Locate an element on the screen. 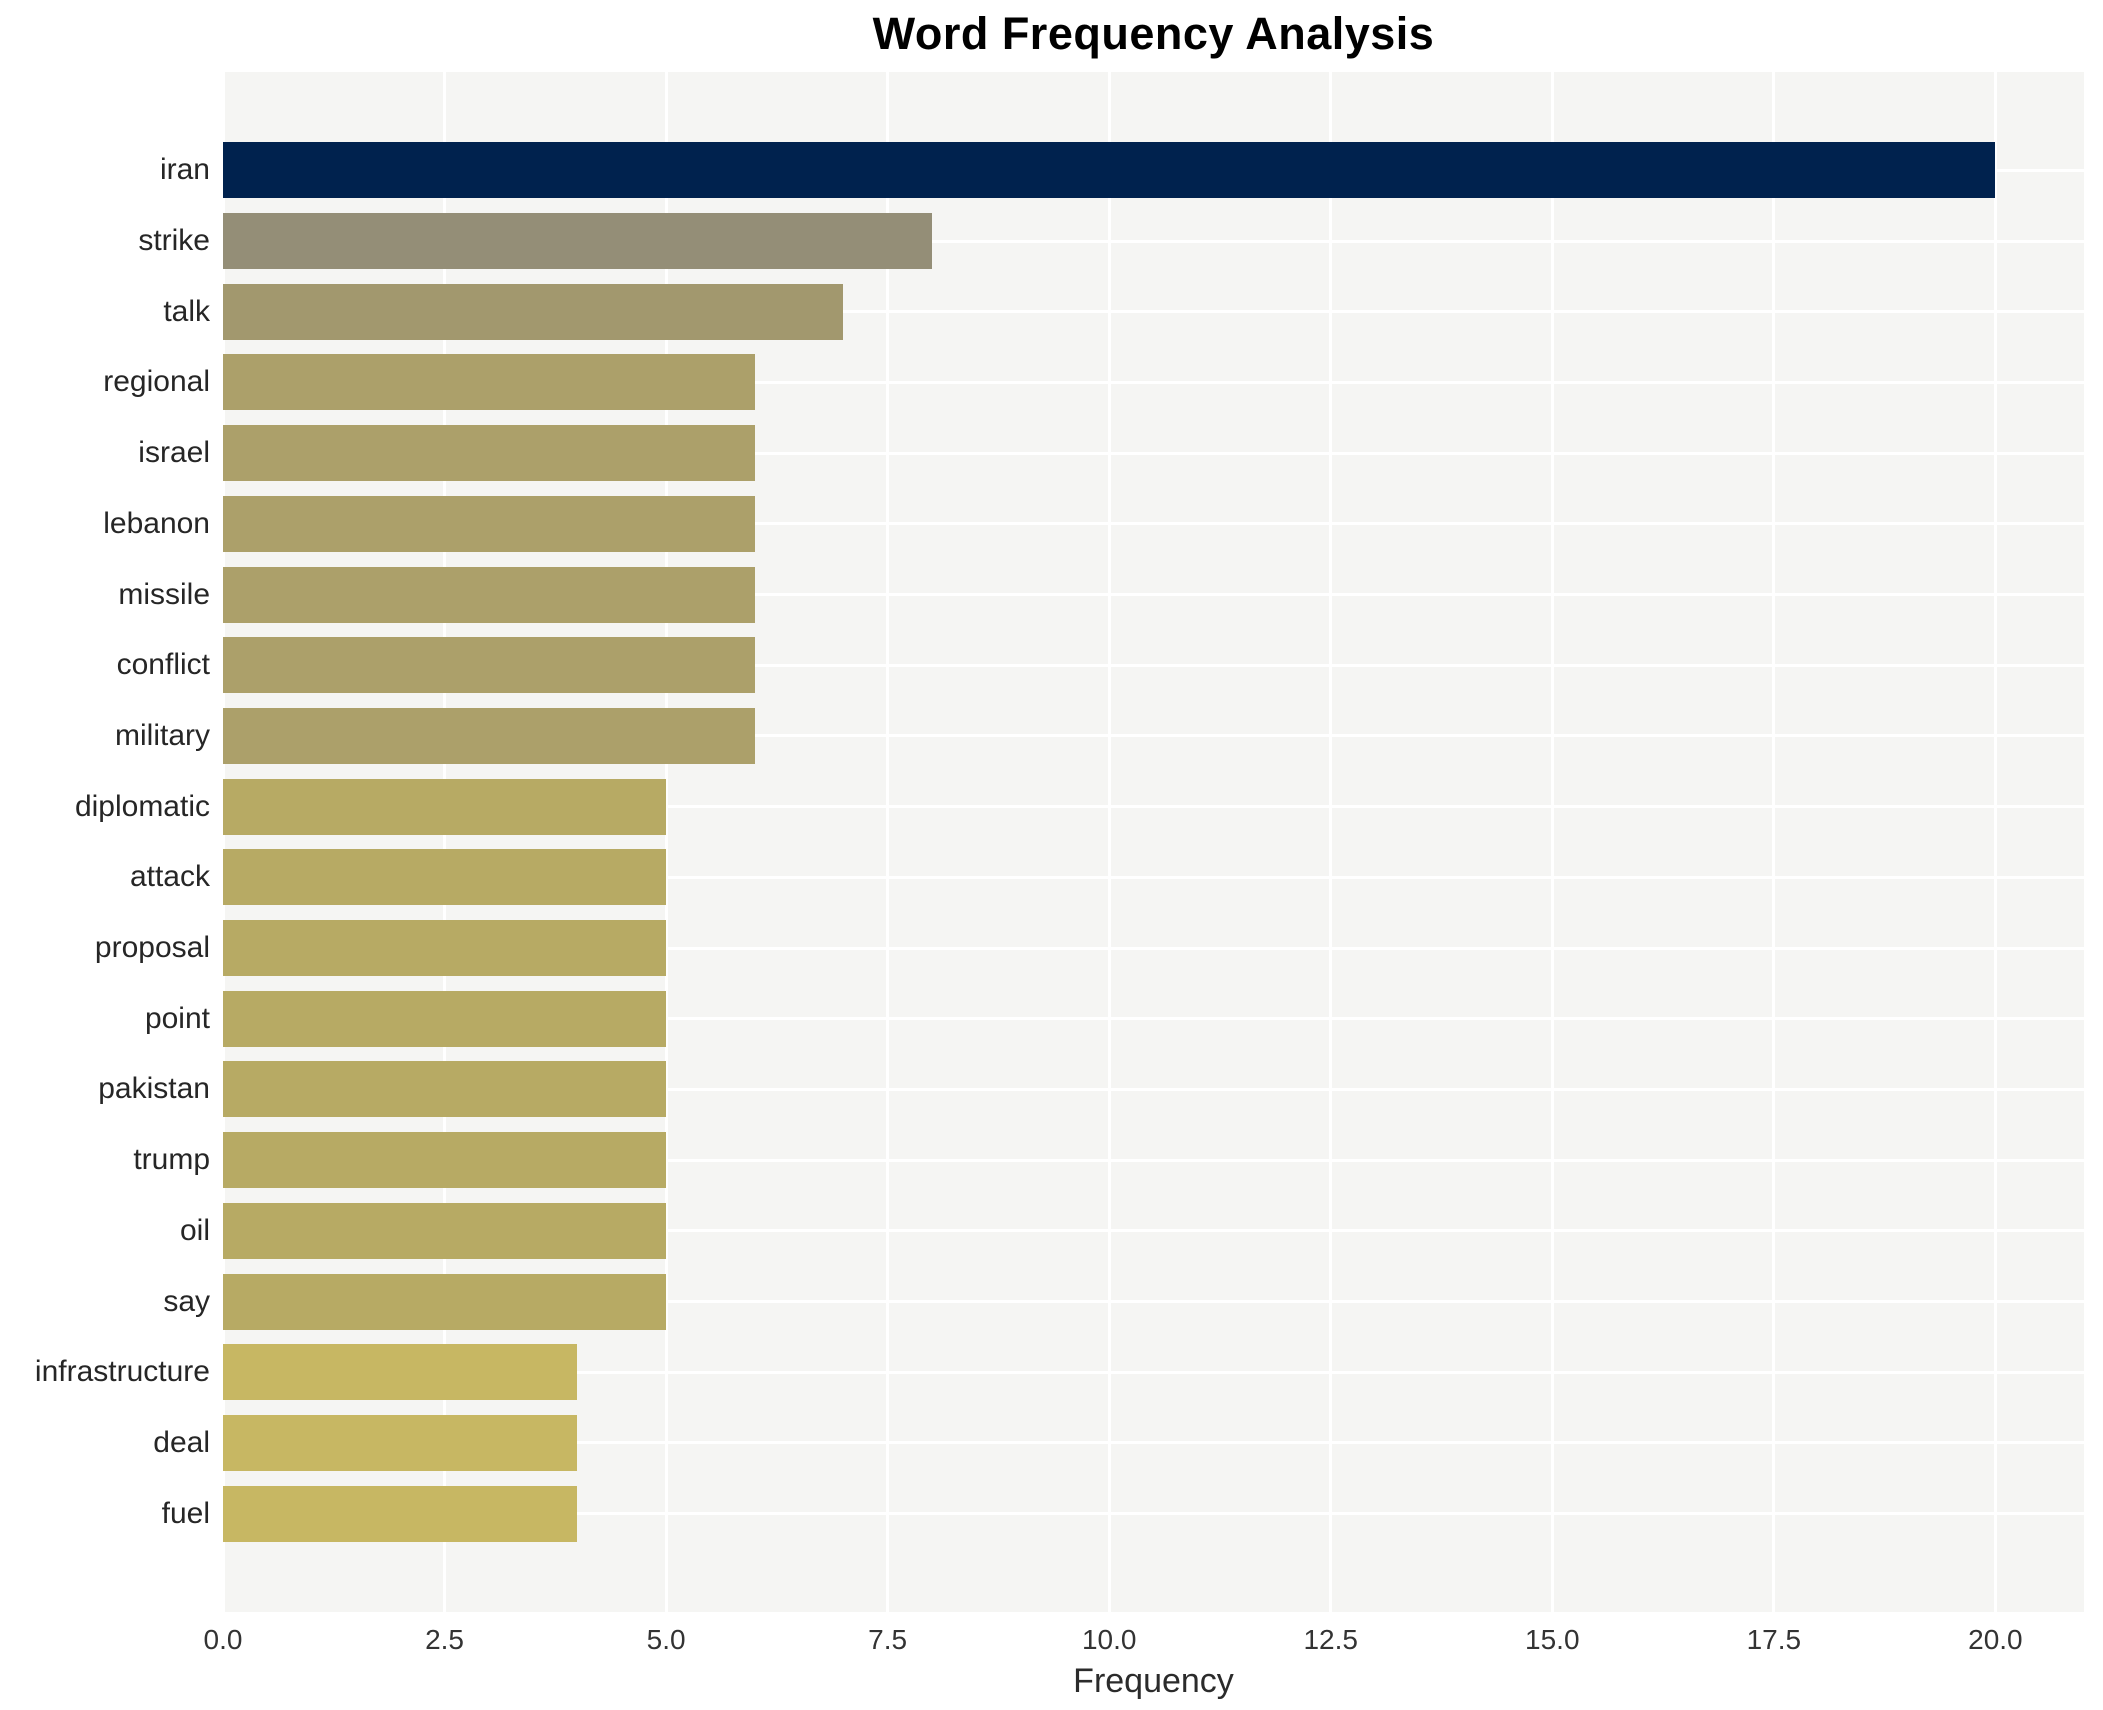 The height and width of the screenshot is (1710, 2103). bar-strike is located at coordinates (577, 241).